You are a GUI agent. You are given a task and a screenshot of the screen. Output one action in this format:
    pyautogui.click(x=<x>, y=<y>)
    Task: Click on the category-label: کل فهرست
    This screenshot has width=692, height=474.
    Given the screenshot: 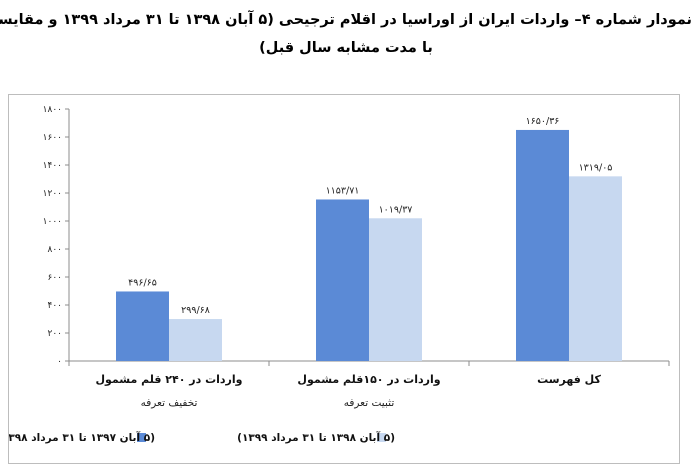 What is the action you would take?
    pyautogui.click(x=569, y=379)
    